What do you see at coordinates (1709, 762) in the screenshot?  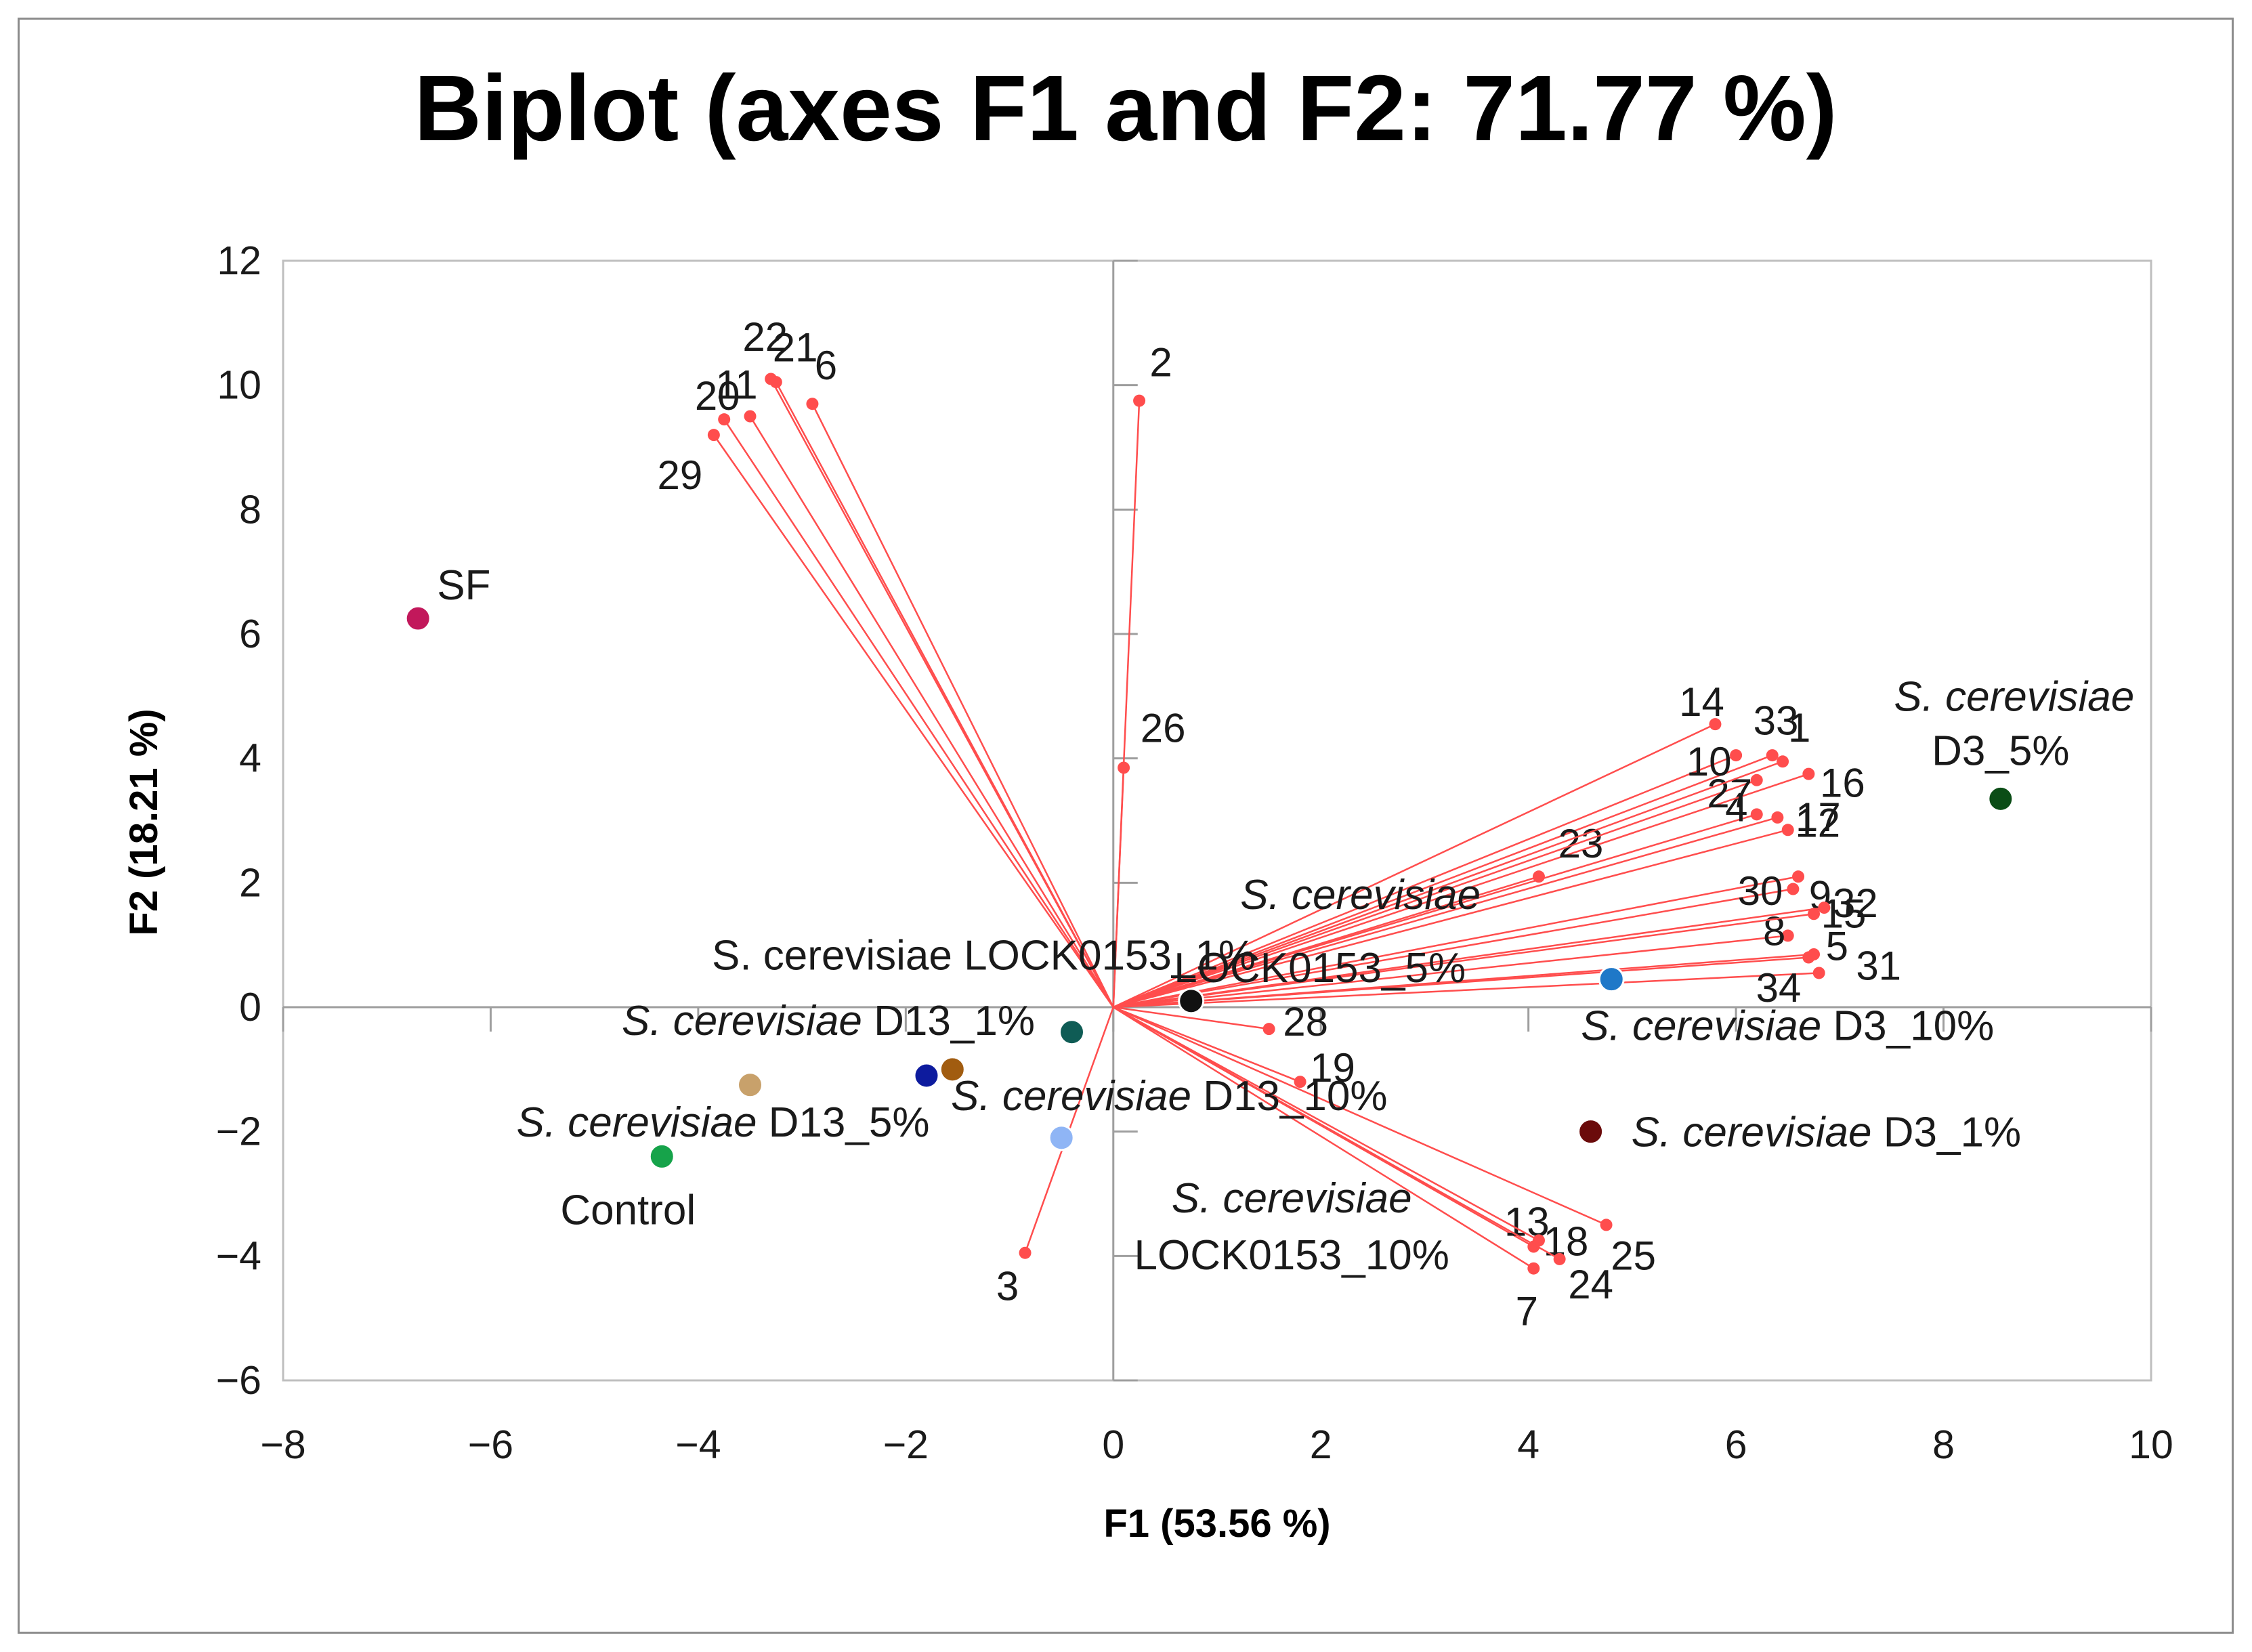 I see `variable-label: 10` at bounding box center [1709, 762].